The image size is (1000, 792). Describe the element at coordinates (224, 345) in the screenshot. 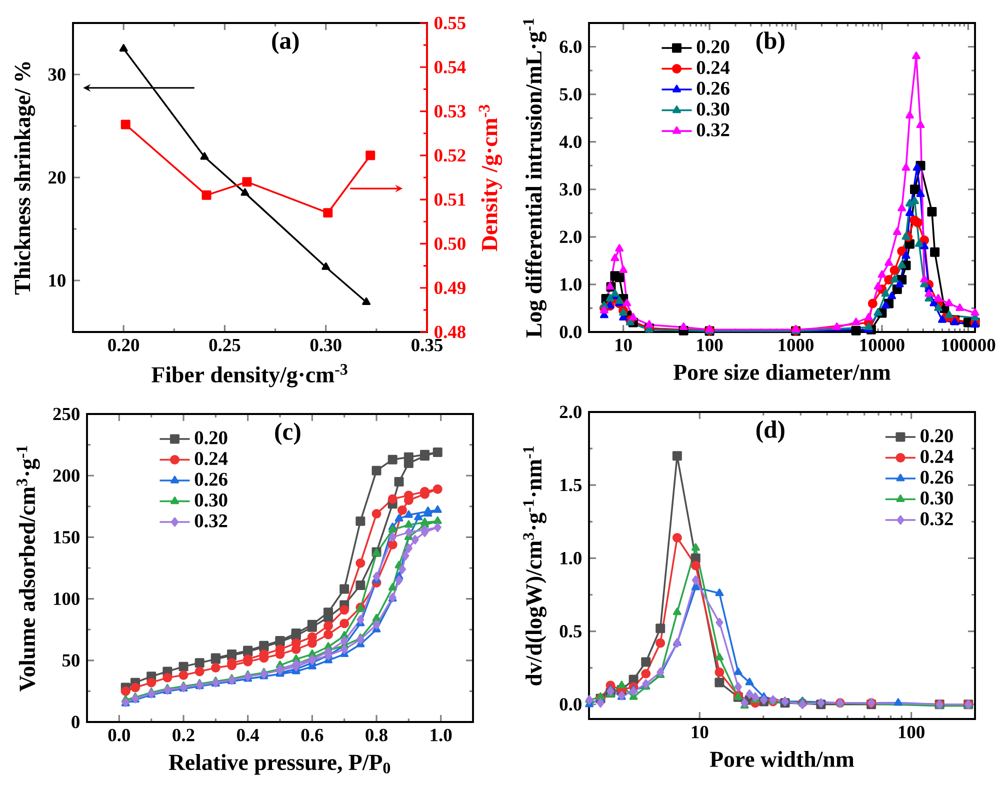

I see `x-tick-label: 0.25` at that location.